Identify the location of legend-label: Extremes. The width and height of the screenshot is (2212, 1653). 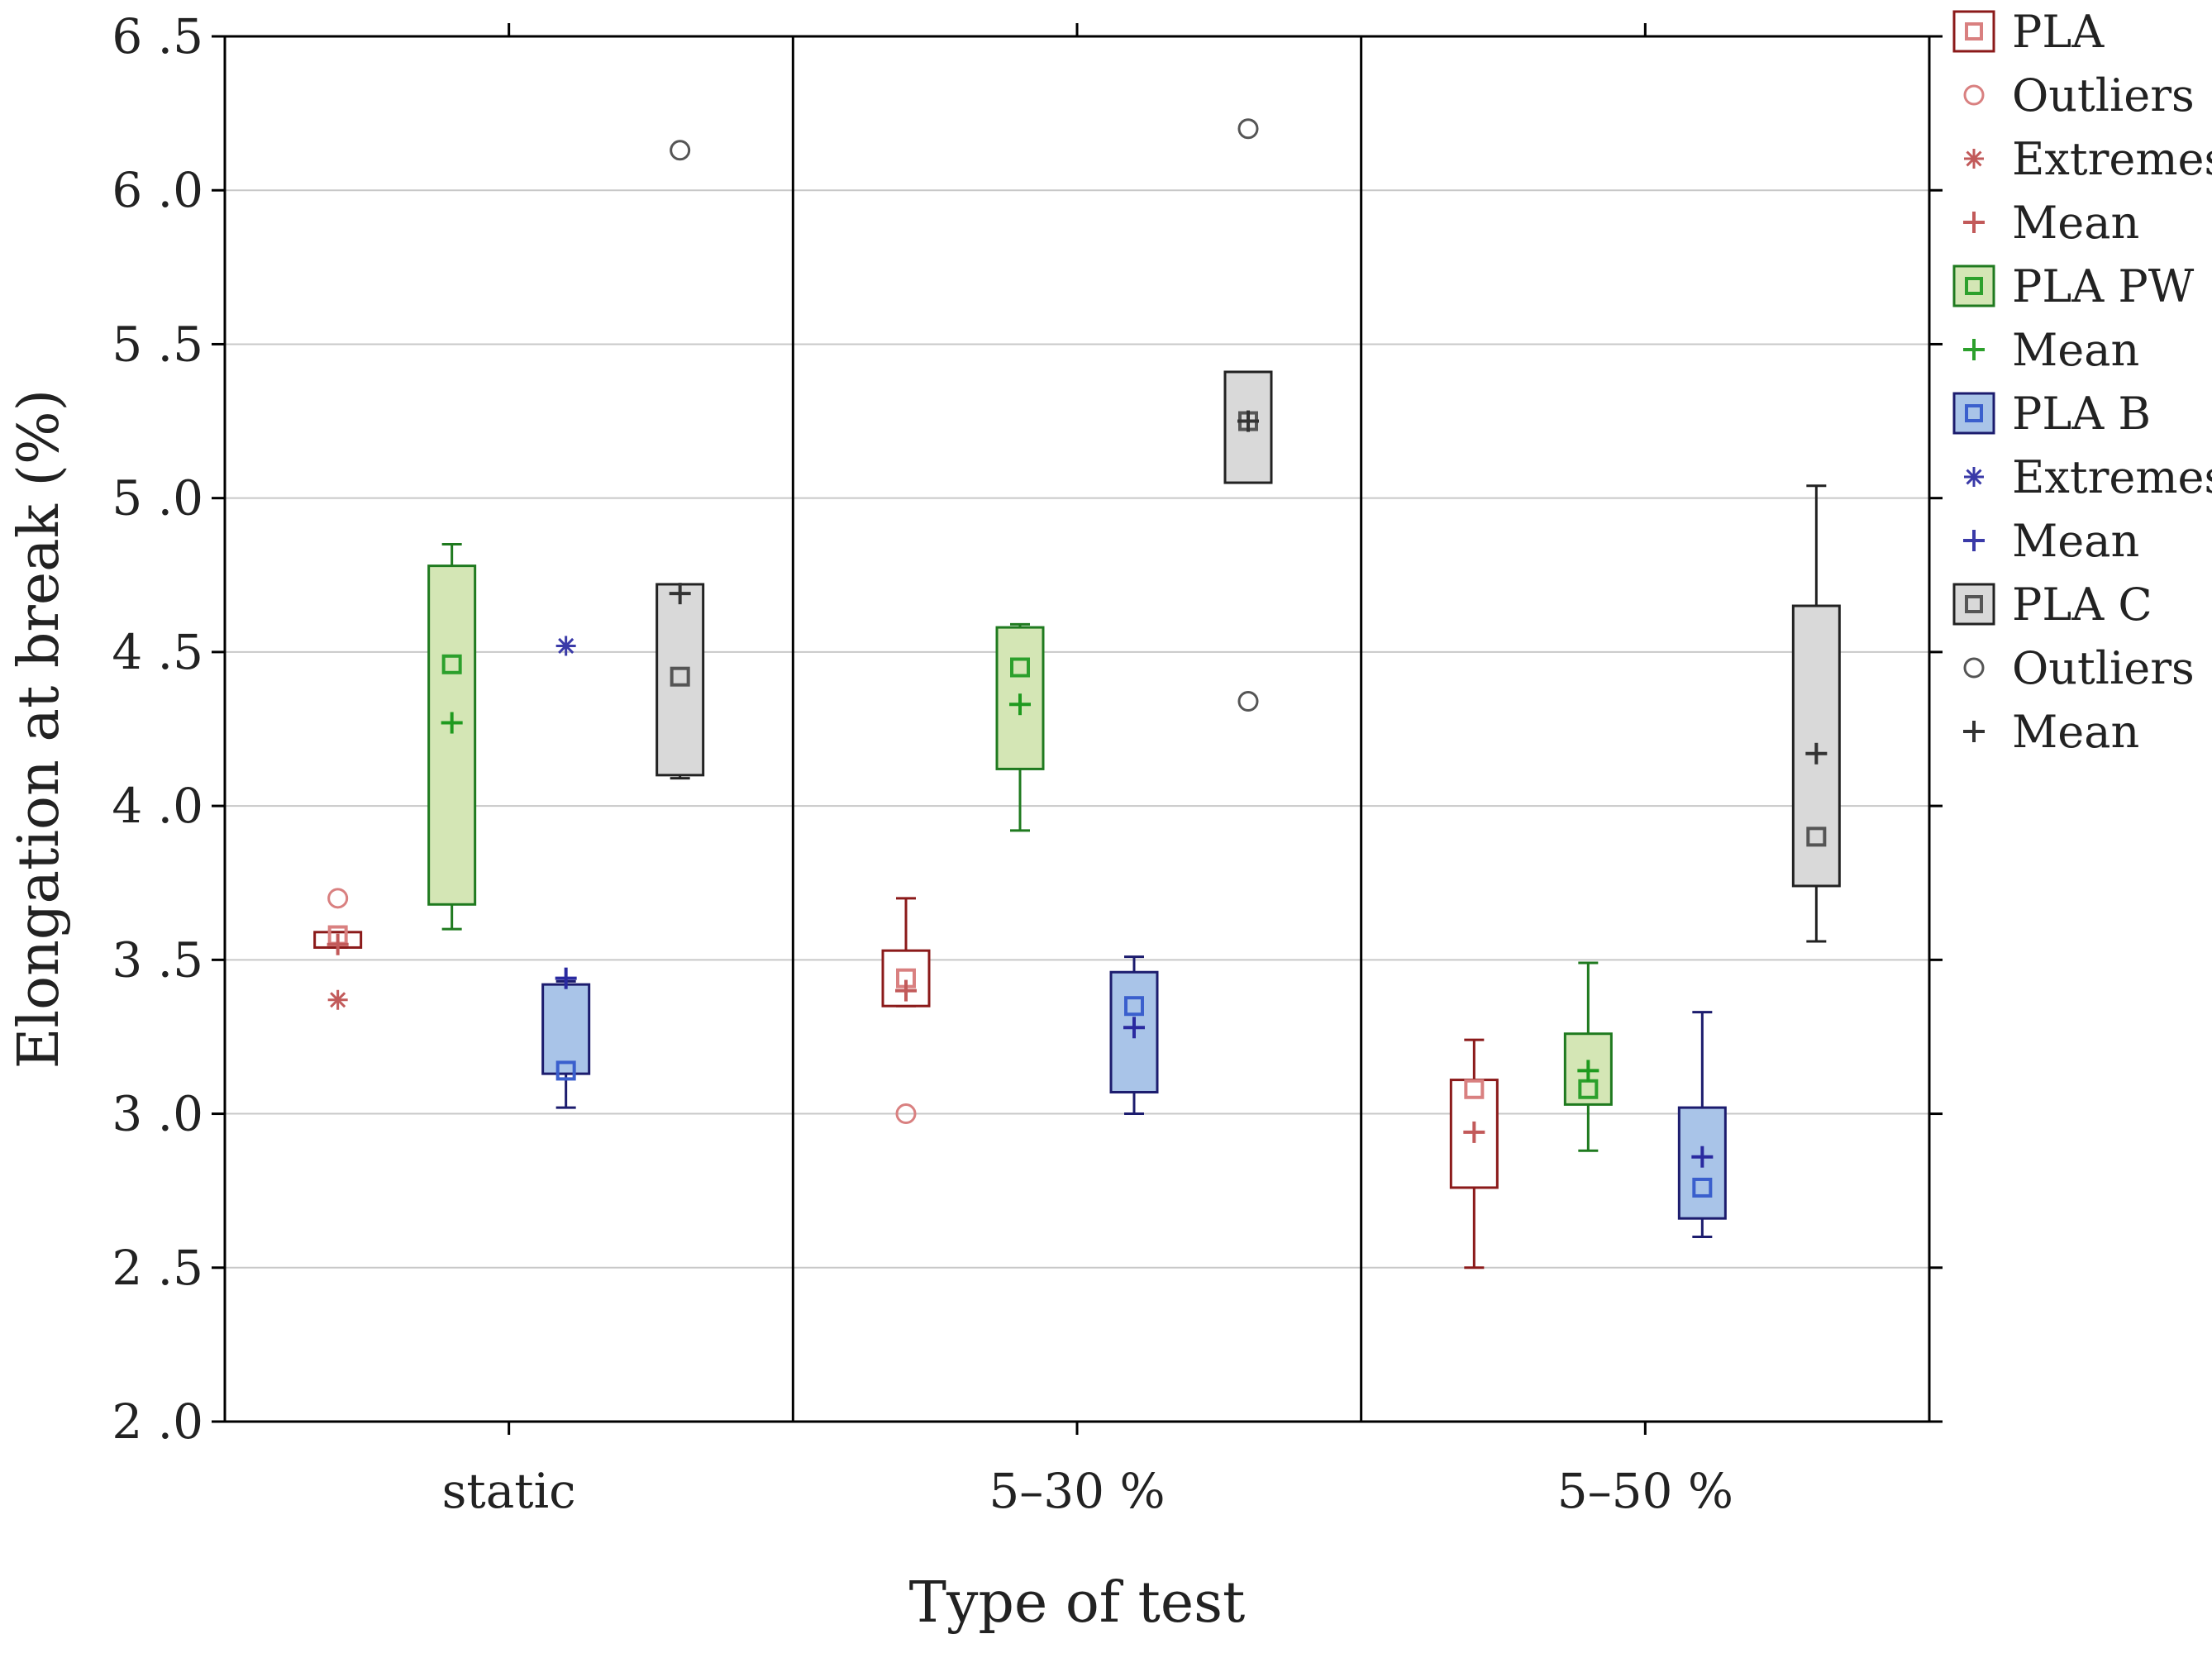
(2112, 477).